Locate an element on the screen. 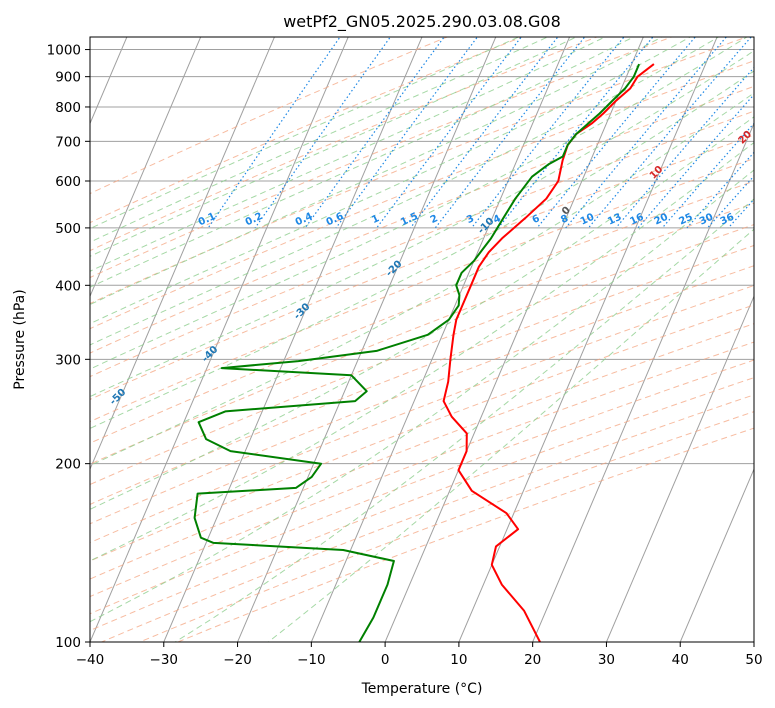  isotherm-label: 10 is located at coordinates (657, 173).